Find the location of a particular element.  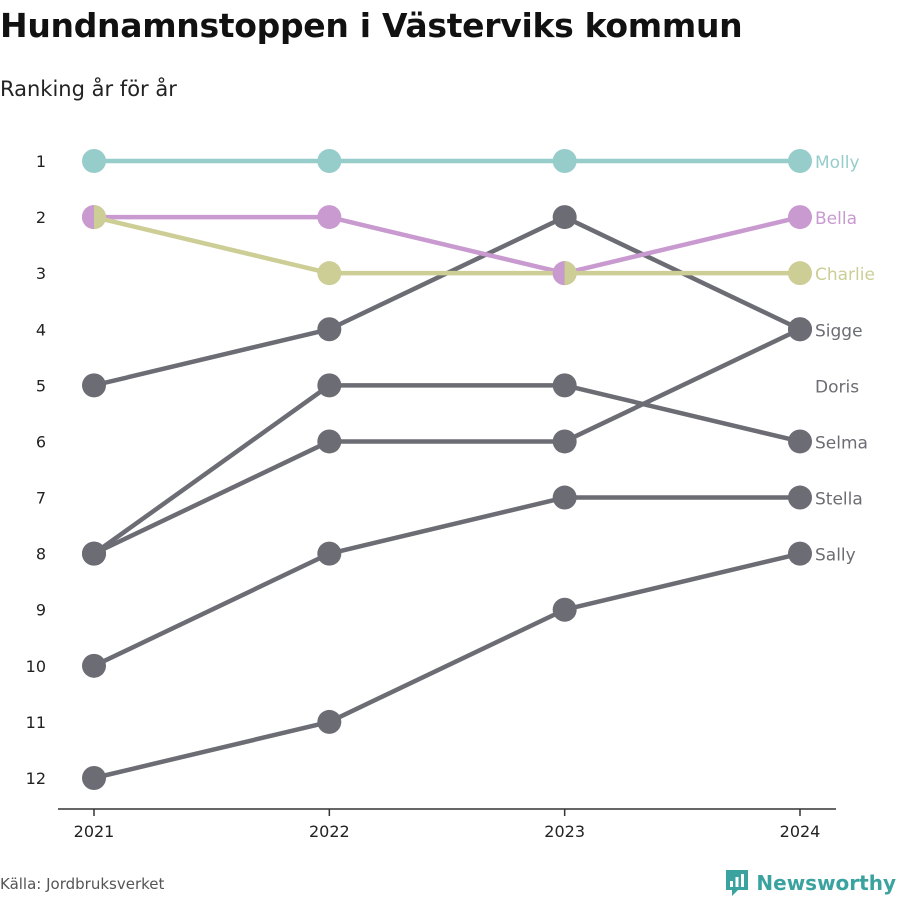

point-sigge-2022 is located at coordinates (329, 329).